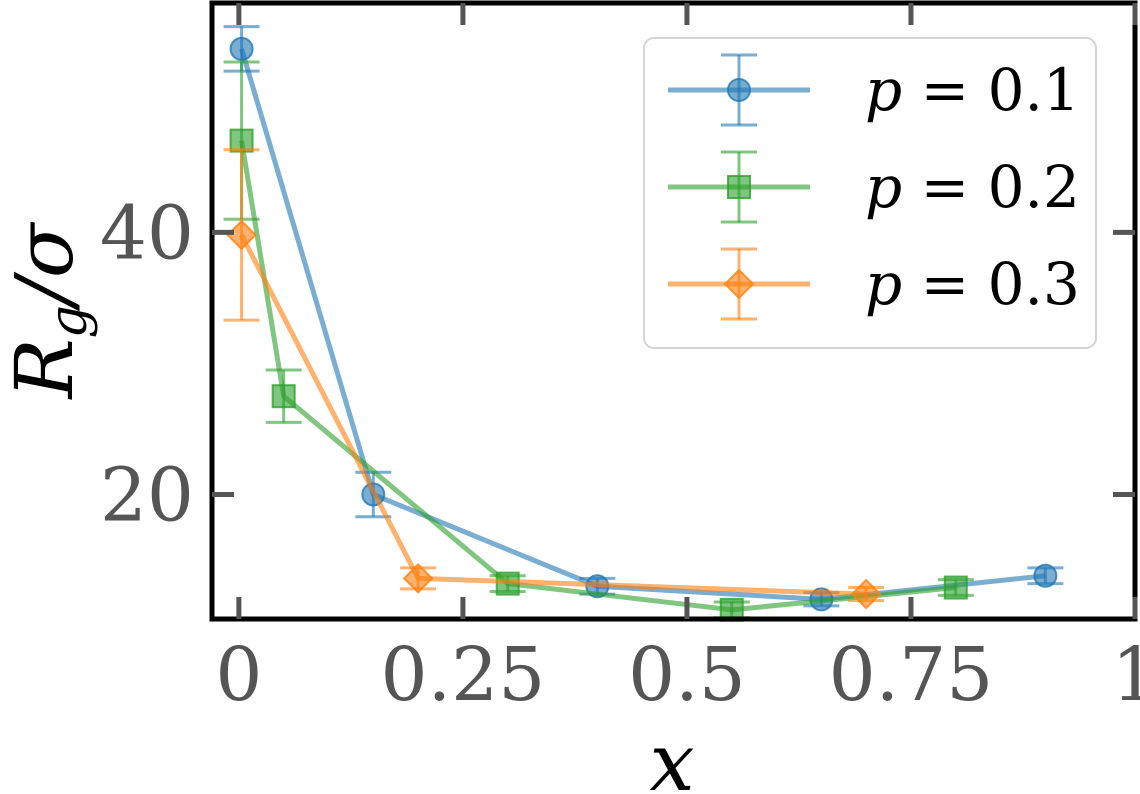  I want to click on legend-label: p = 0.1, so click(972, 90).